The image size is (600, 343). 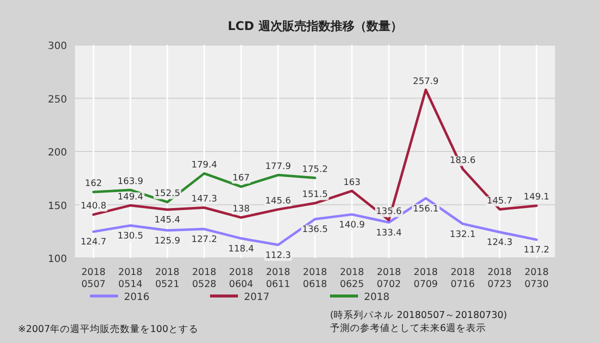 What do you see at coordinates (377, 297) in the screenshot?
I see `legend-label: 2018` at bounding box center [377, 297].